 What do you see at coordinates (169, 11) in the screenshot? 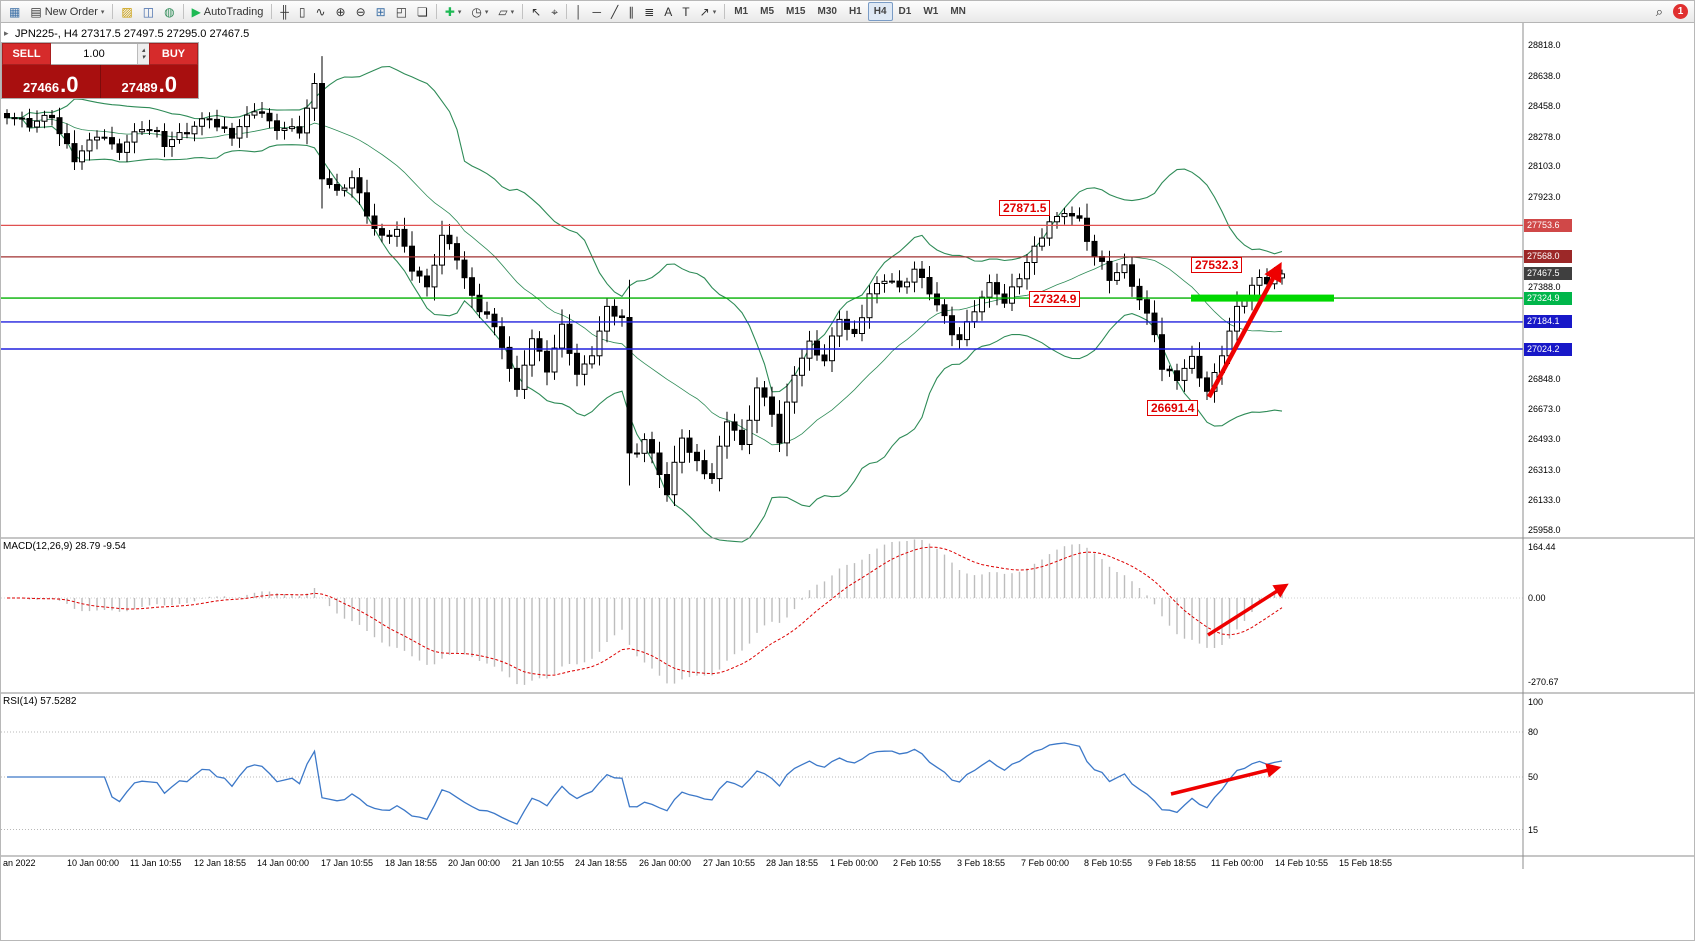
I see `globe-icon: ◍` at bounding box center [169, 11].